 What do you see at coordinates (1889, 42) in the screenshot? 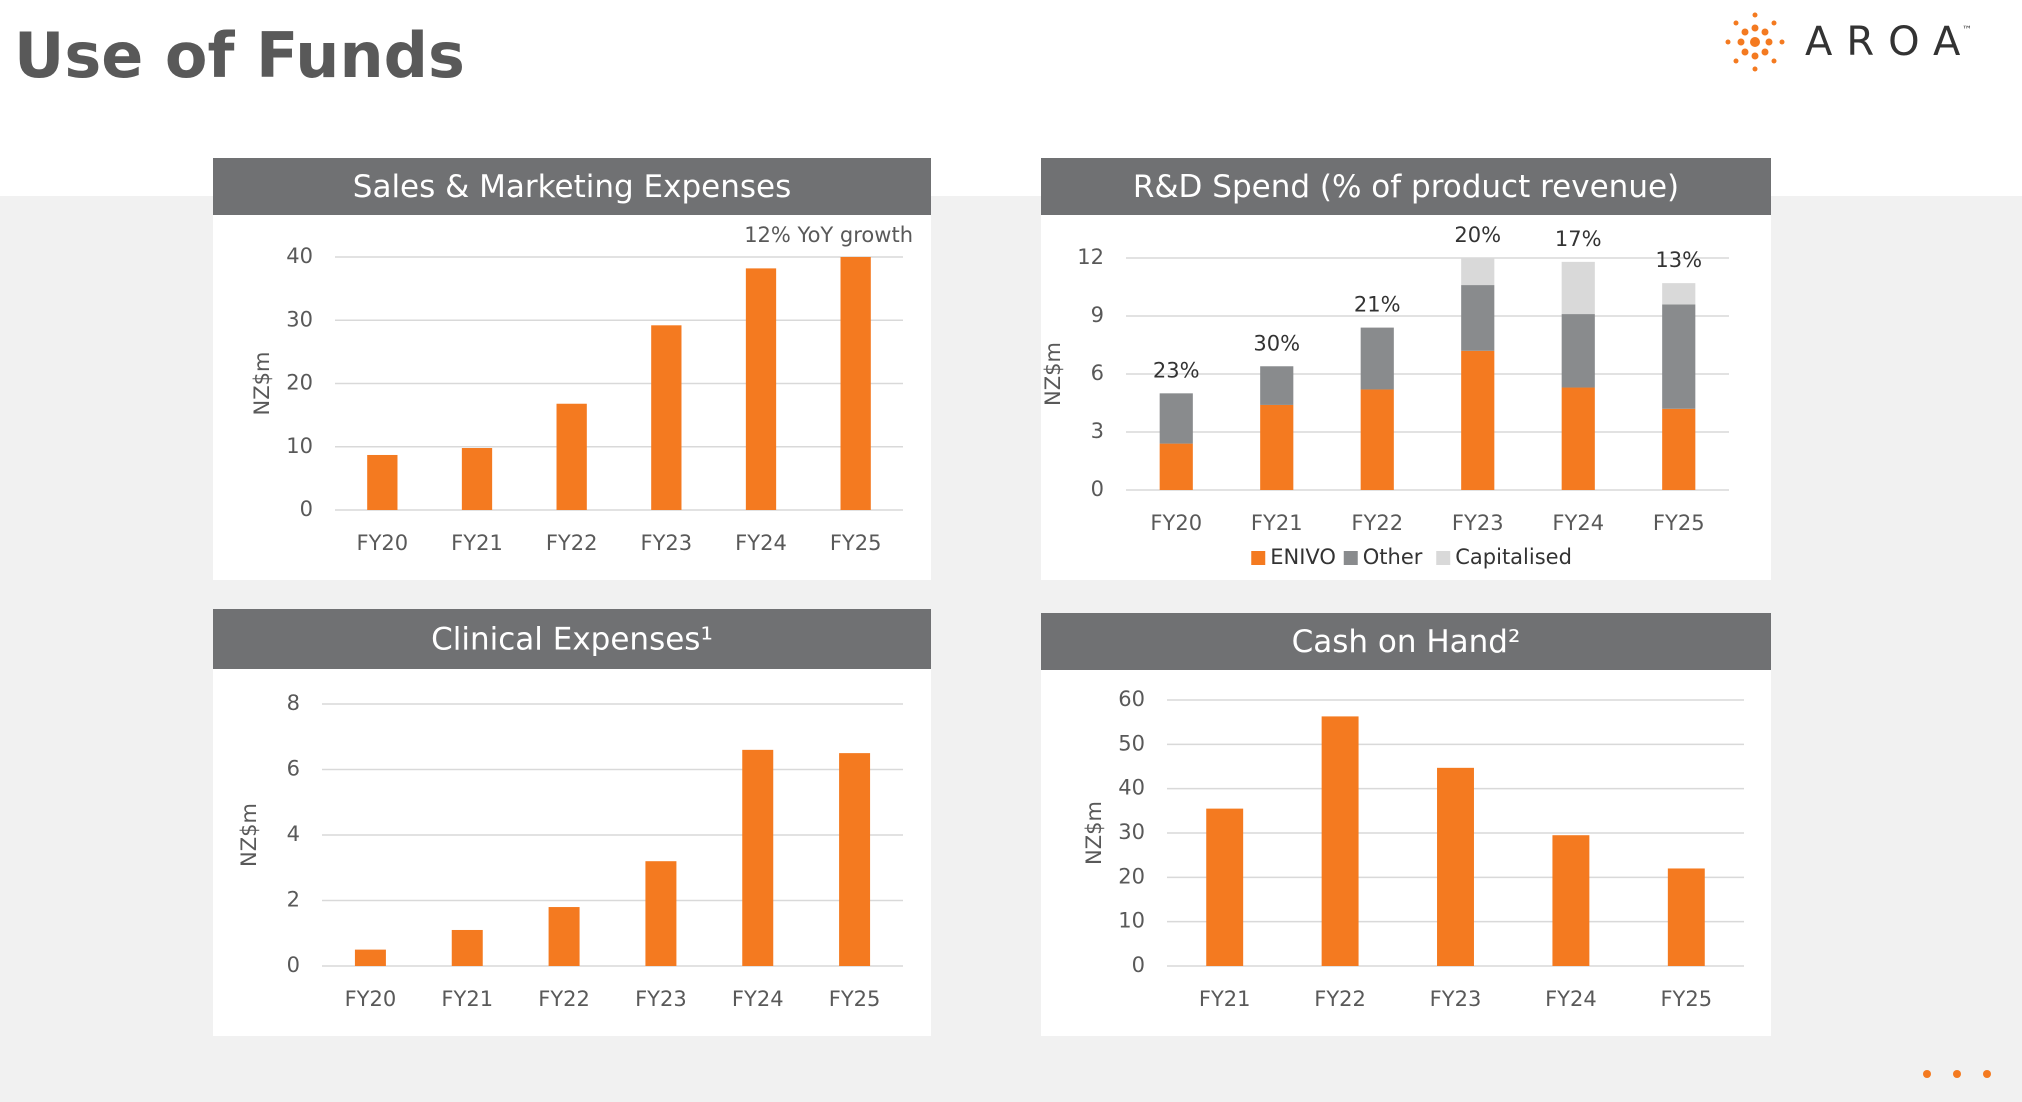
I see `logo-text: AROA` at bounding box center [1889, 42].